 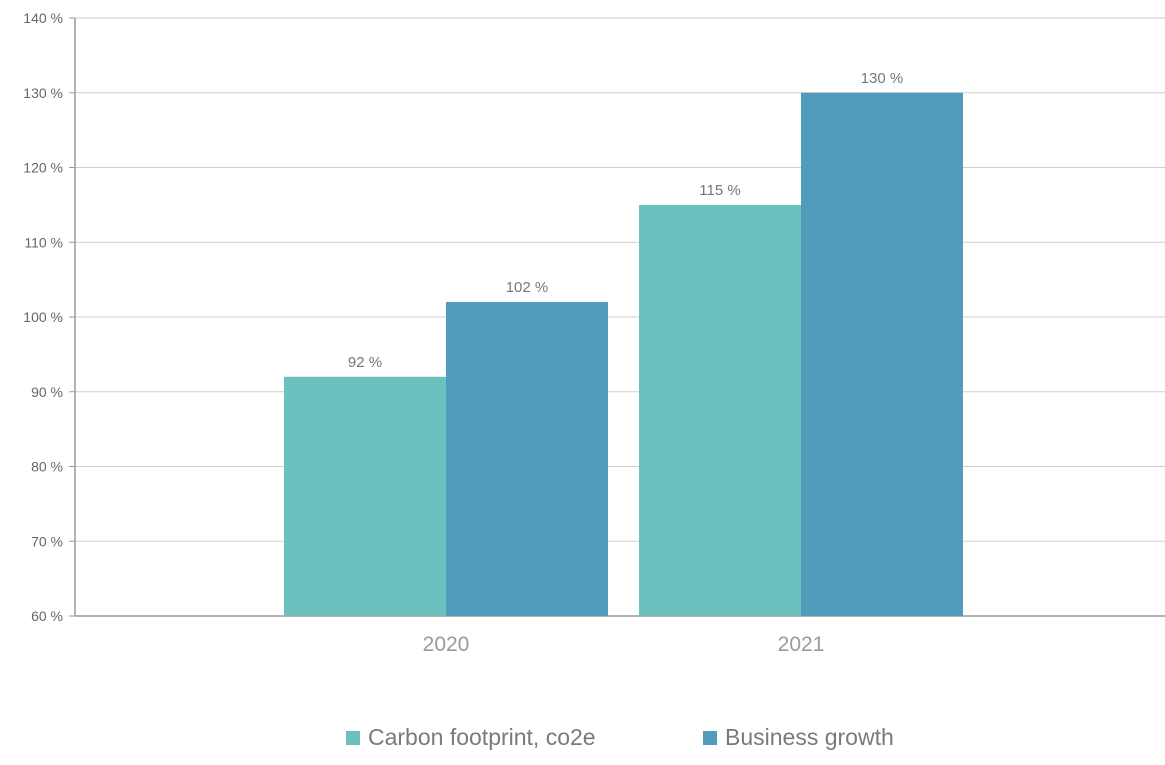 I want to click on legend: Carbon footprint, co2e Business growth, so click(x=620, y=737).